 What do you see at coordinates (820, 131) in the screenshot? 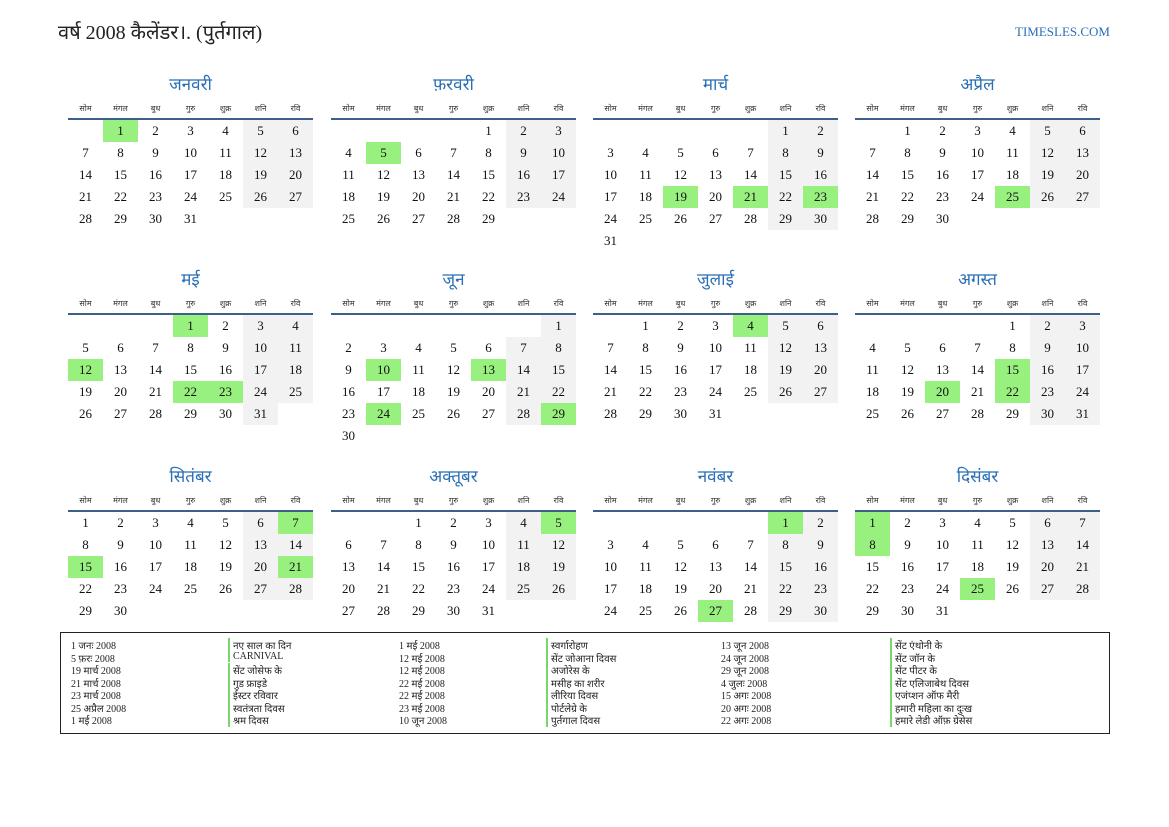
I see `day-cell: 2` at bounding box center [820, 131].